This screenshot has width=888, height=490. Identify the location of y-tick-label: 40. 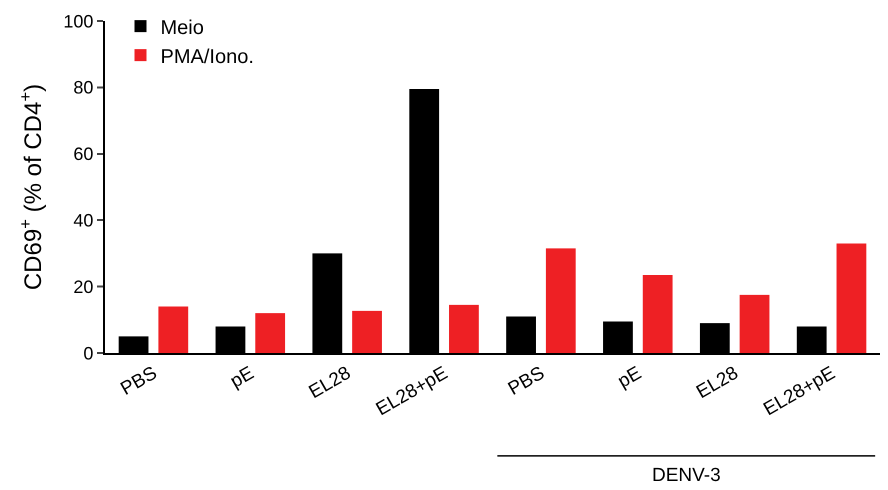
(83, 220).